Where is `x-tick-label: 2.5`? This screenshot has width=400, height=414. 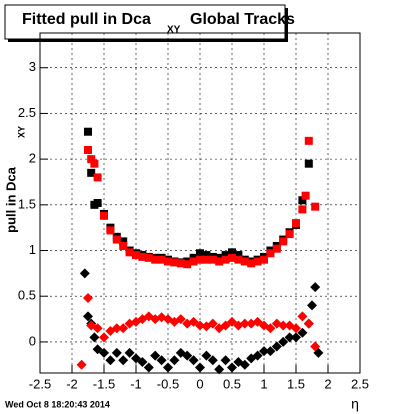 x-tick-label: 2.5 is located at coordinates (360, 383).